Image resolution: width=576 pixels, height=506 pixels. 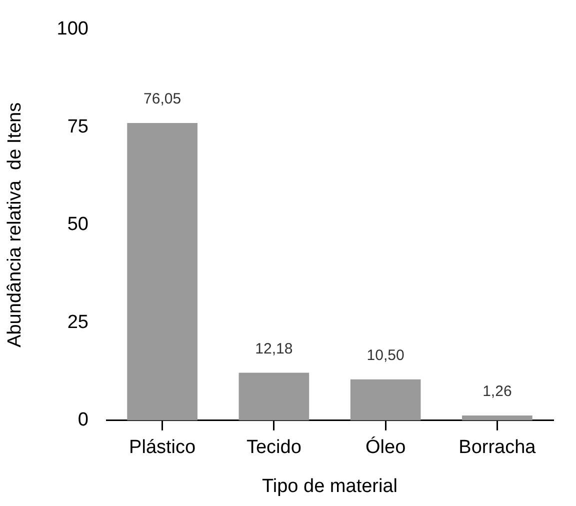 I want to click on y-tick-label: 50, so click(x=77, y=225).